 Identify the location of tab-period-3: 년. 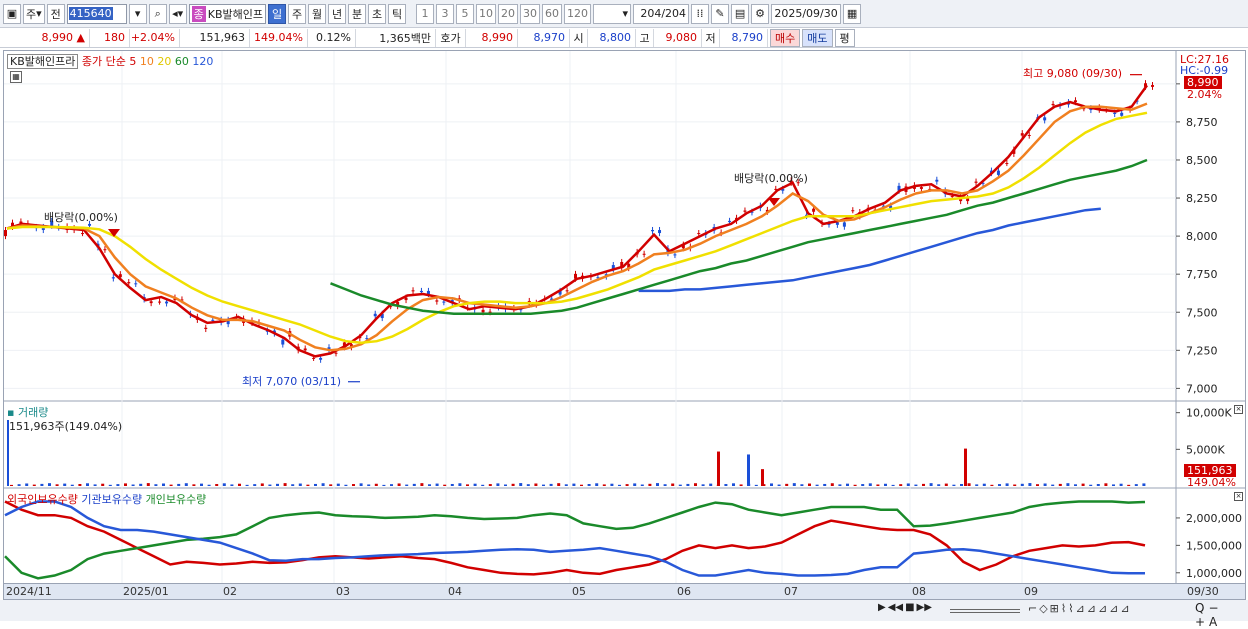
(337, 13).